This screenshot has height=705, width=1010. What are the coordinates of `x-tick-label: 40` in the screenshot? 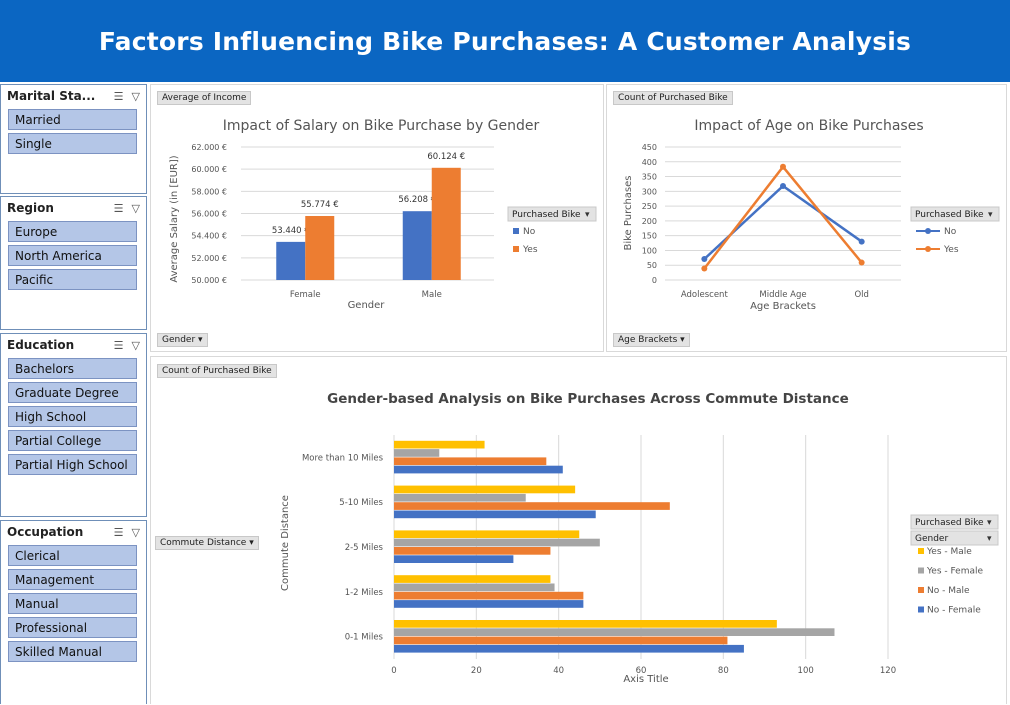 It's located at (558, 671).